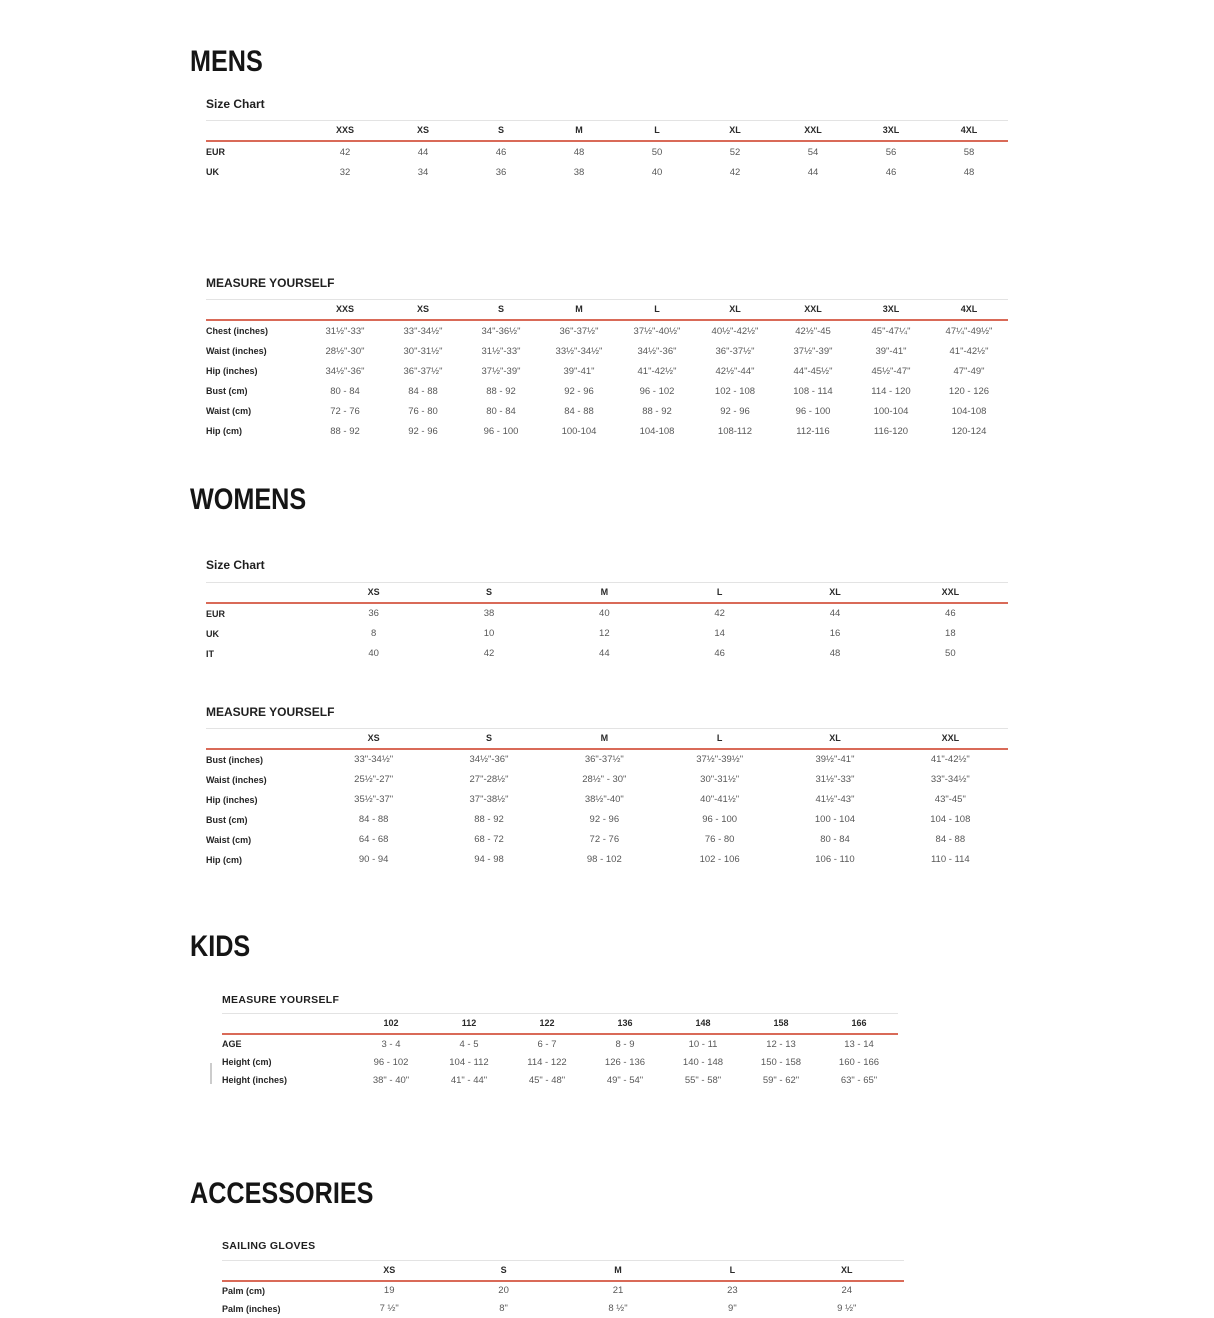 The width and height of the screenshot is (1214, 1318). Describe the element at coordinates (604, 634) in the screenshot. I see `cell-value: 12` at that location.